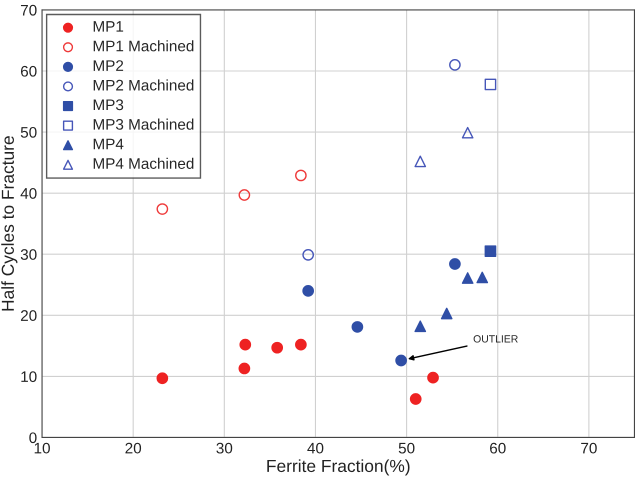 The width and height of the screenshot is (637, 496). I want to click on y-tick-label: 50, so click(28, 132).